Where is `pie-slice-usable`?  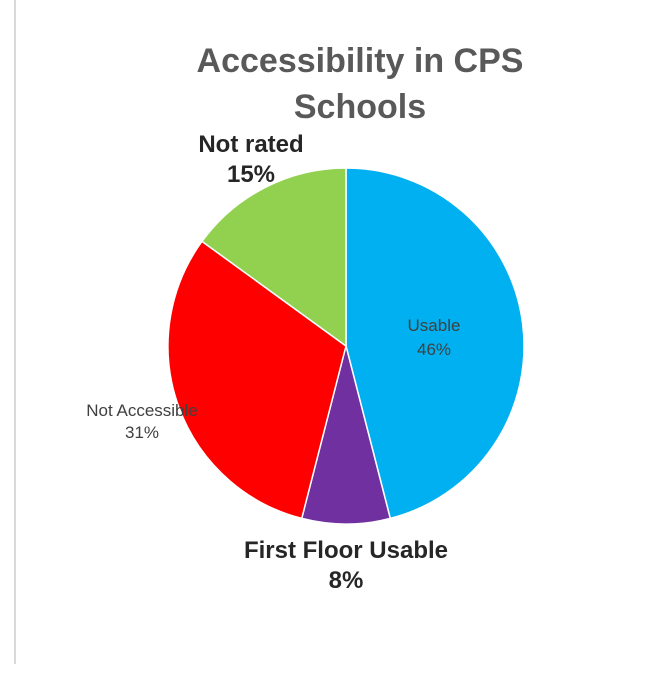
pie-slice-usable is located at coordinates (435, 343).